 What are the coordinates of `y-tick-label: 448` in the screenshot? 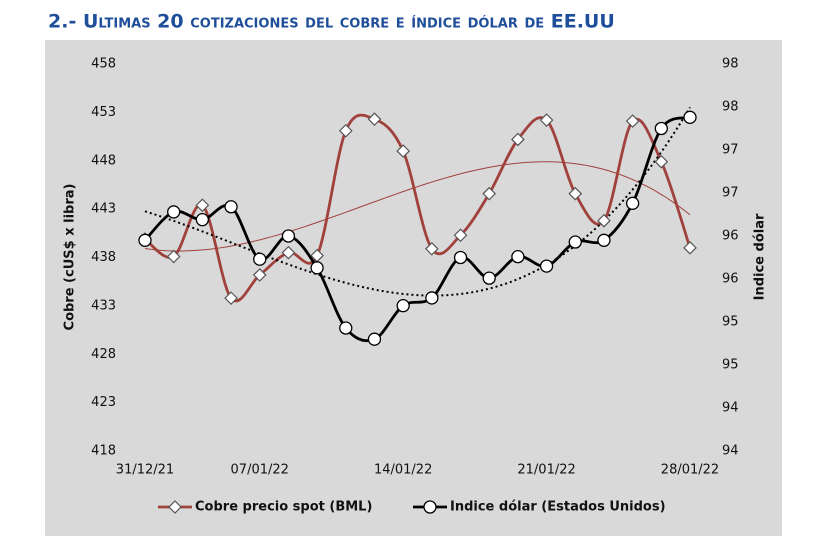 It's located at (103, 160).